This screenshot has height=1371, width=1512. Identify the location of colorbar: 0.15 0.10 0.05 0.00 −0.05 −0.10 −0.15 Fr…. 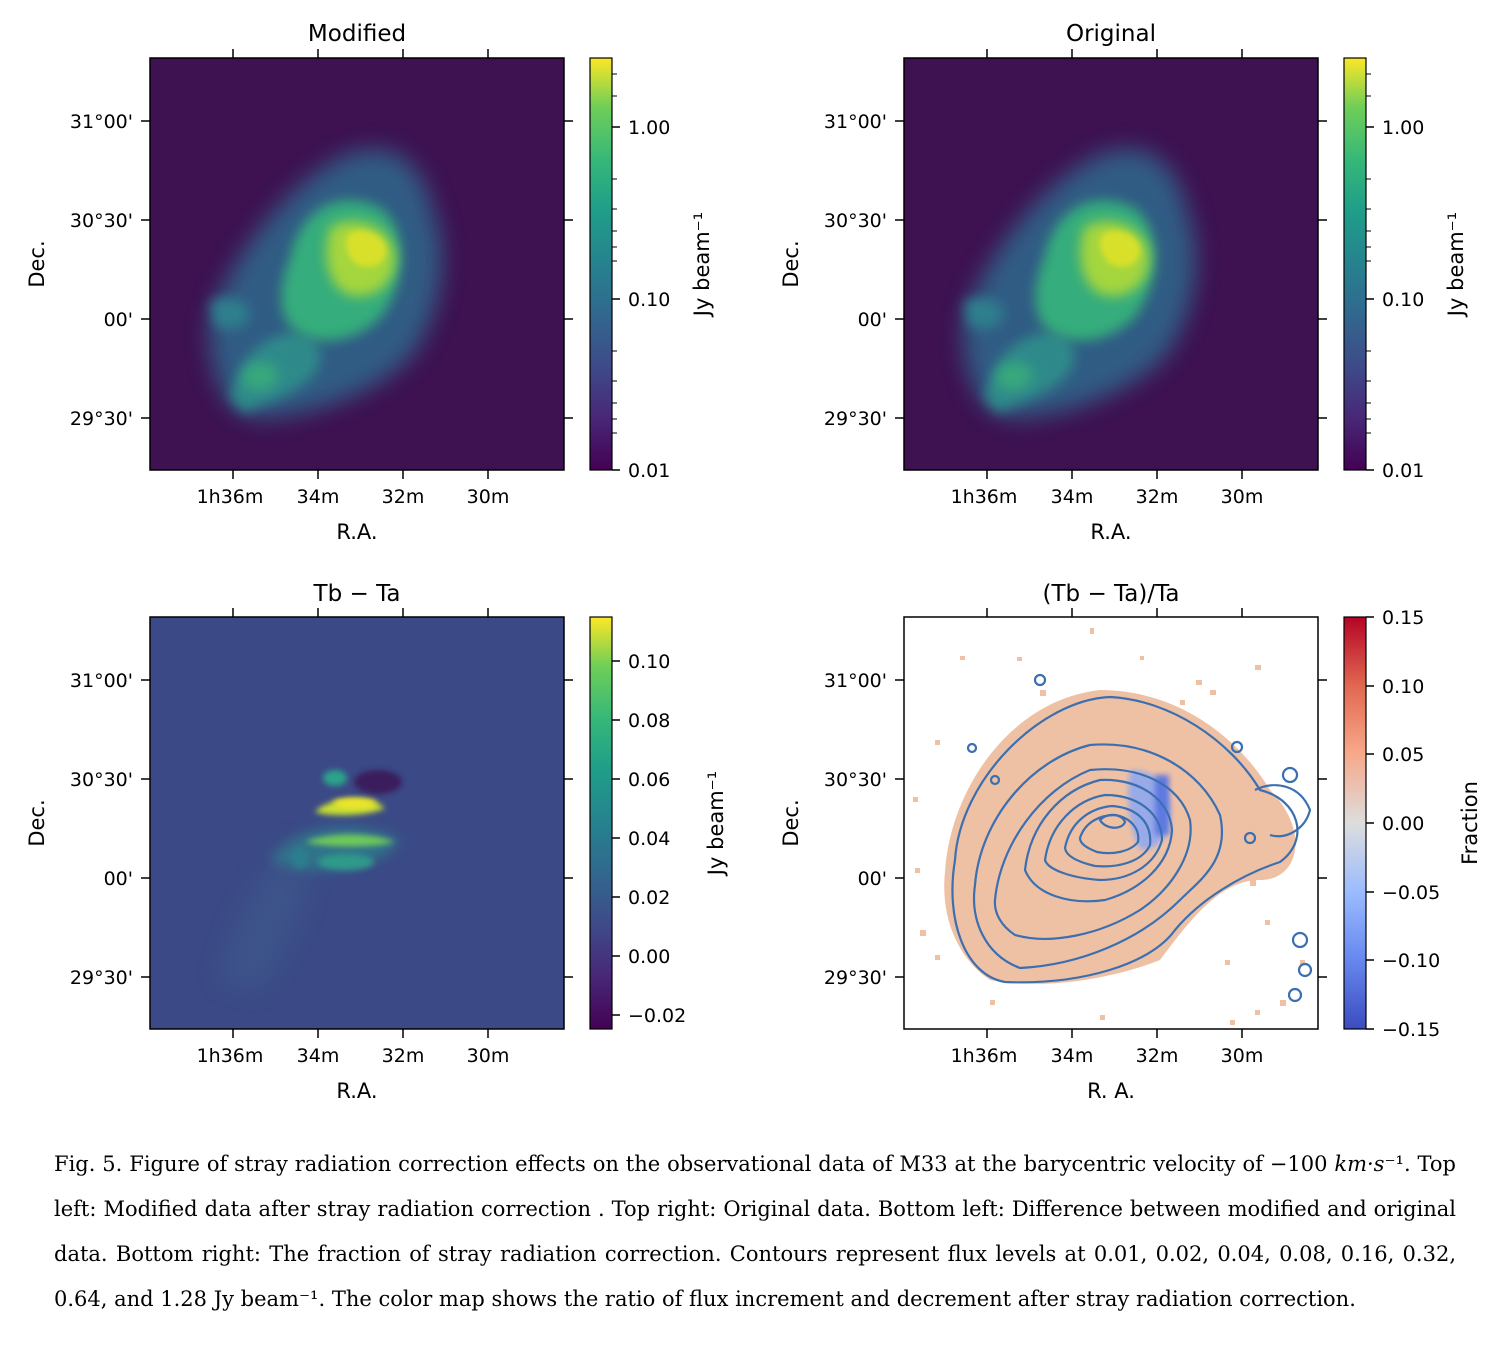
(1412, 824).